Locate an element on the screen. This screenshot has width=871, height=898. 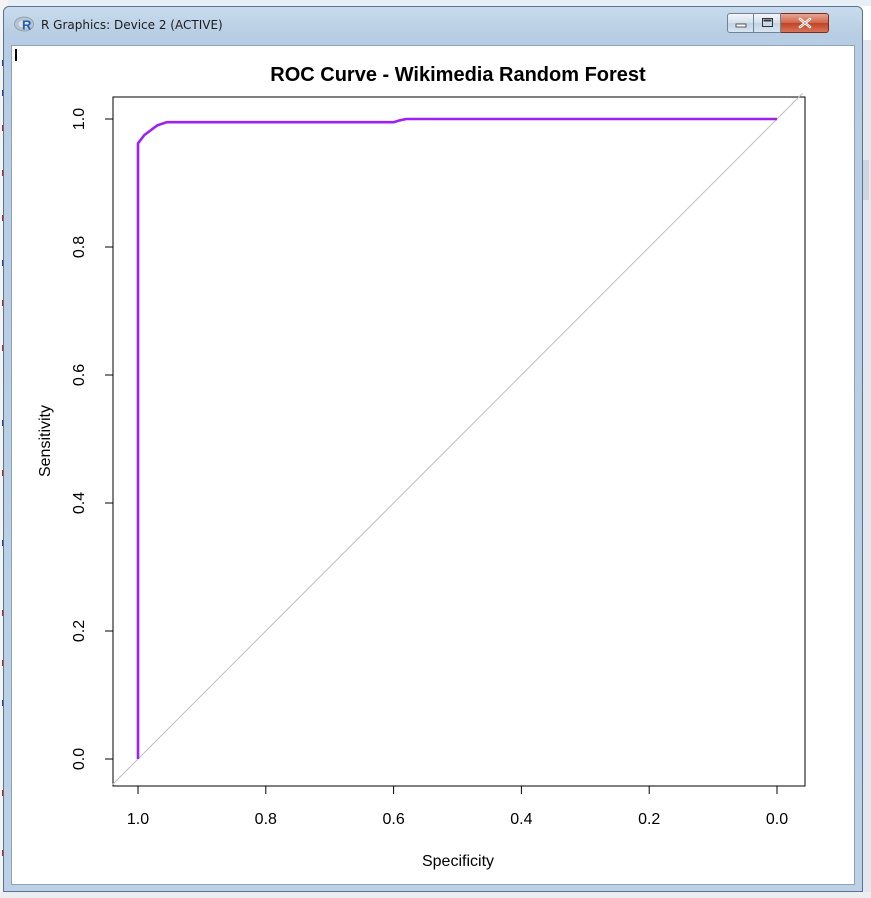
minimize-button is located at coordinates (740, 23).